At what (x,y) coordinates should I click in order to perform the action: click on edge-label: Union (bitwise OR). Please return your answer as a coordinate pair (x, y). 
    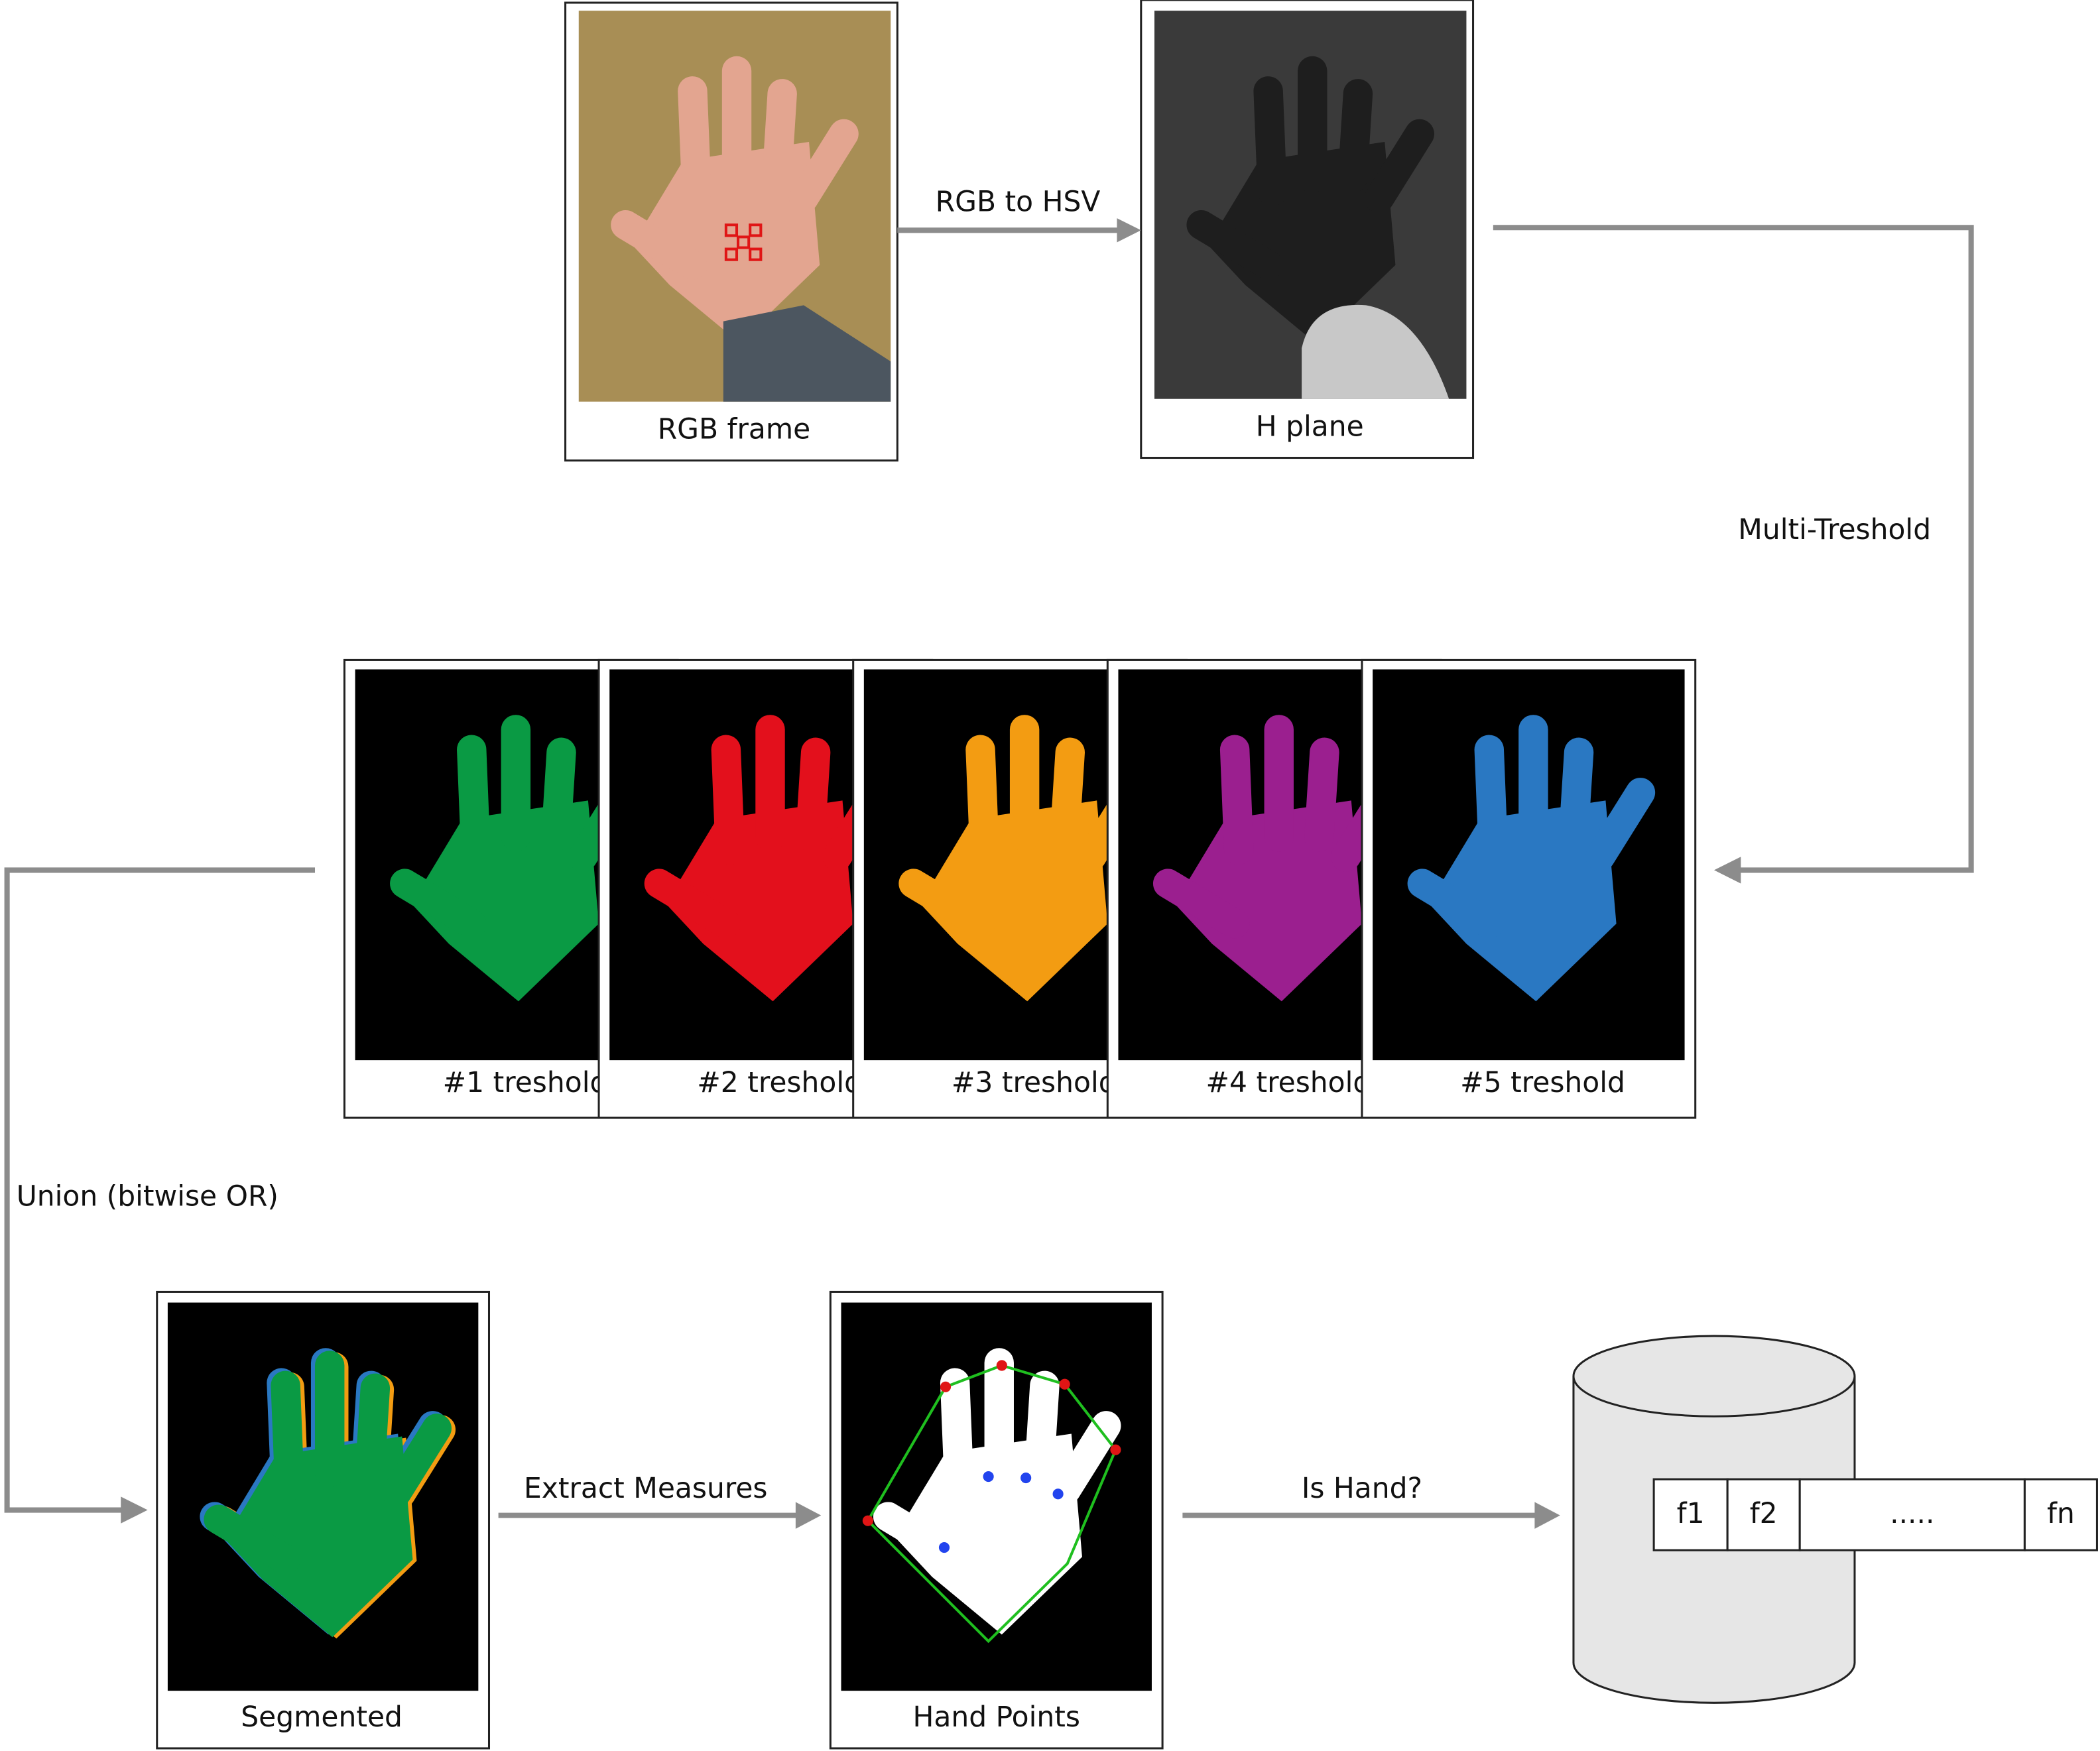
    Looking at the image, I should click on (148, 1196).